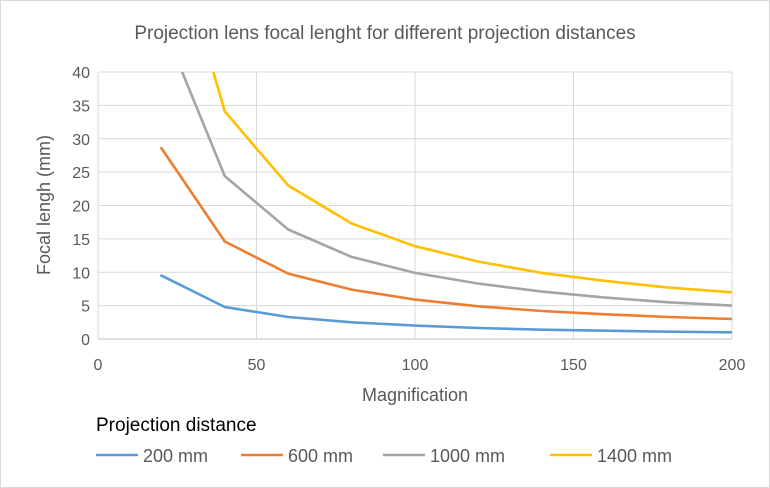  Describe the element at coordinates (81, 106) in the screenshot. I see `y-tick-label: 35` at that location.